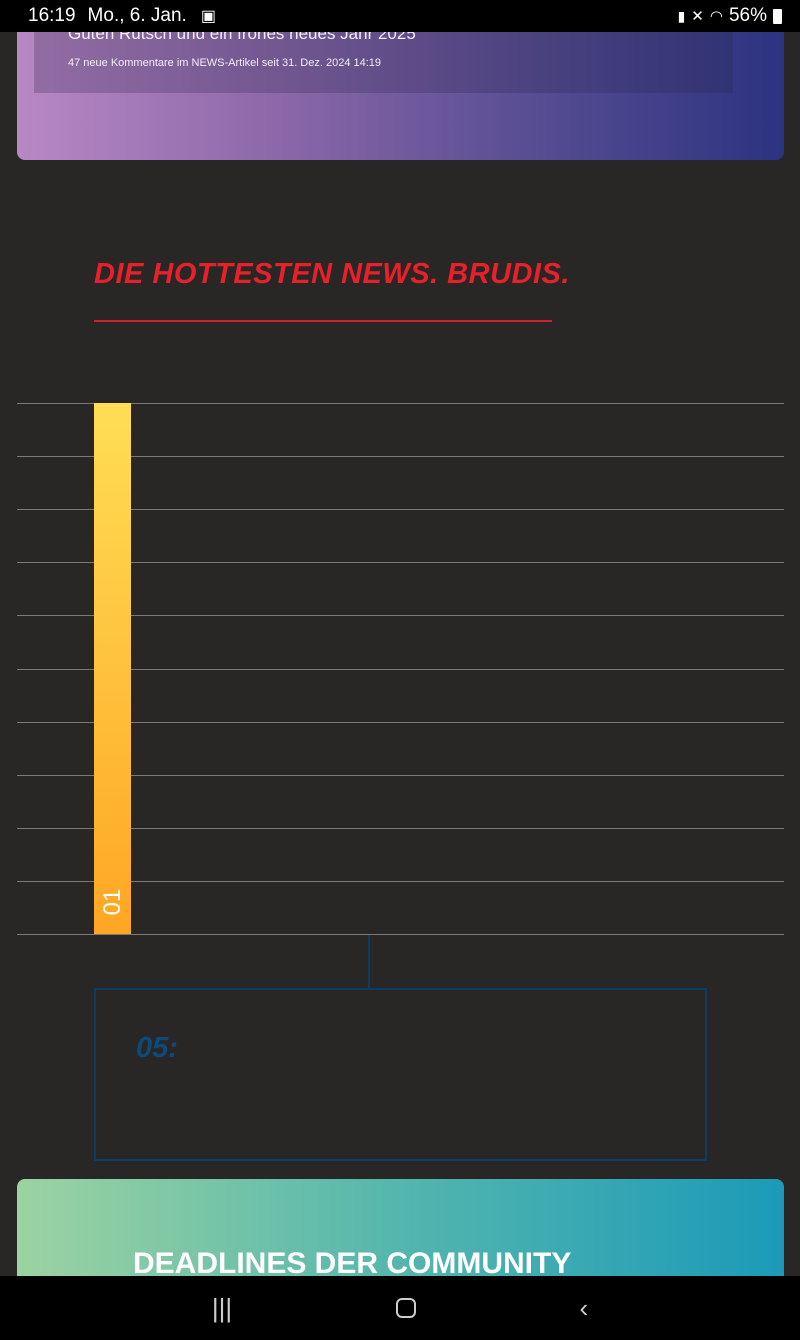 This screenshot has height=1340, width=800. What do you see at coordinates (681, 15) in the screenshot?
I see `battery-saver-icon: ▮` at bounding box center [681, 15].